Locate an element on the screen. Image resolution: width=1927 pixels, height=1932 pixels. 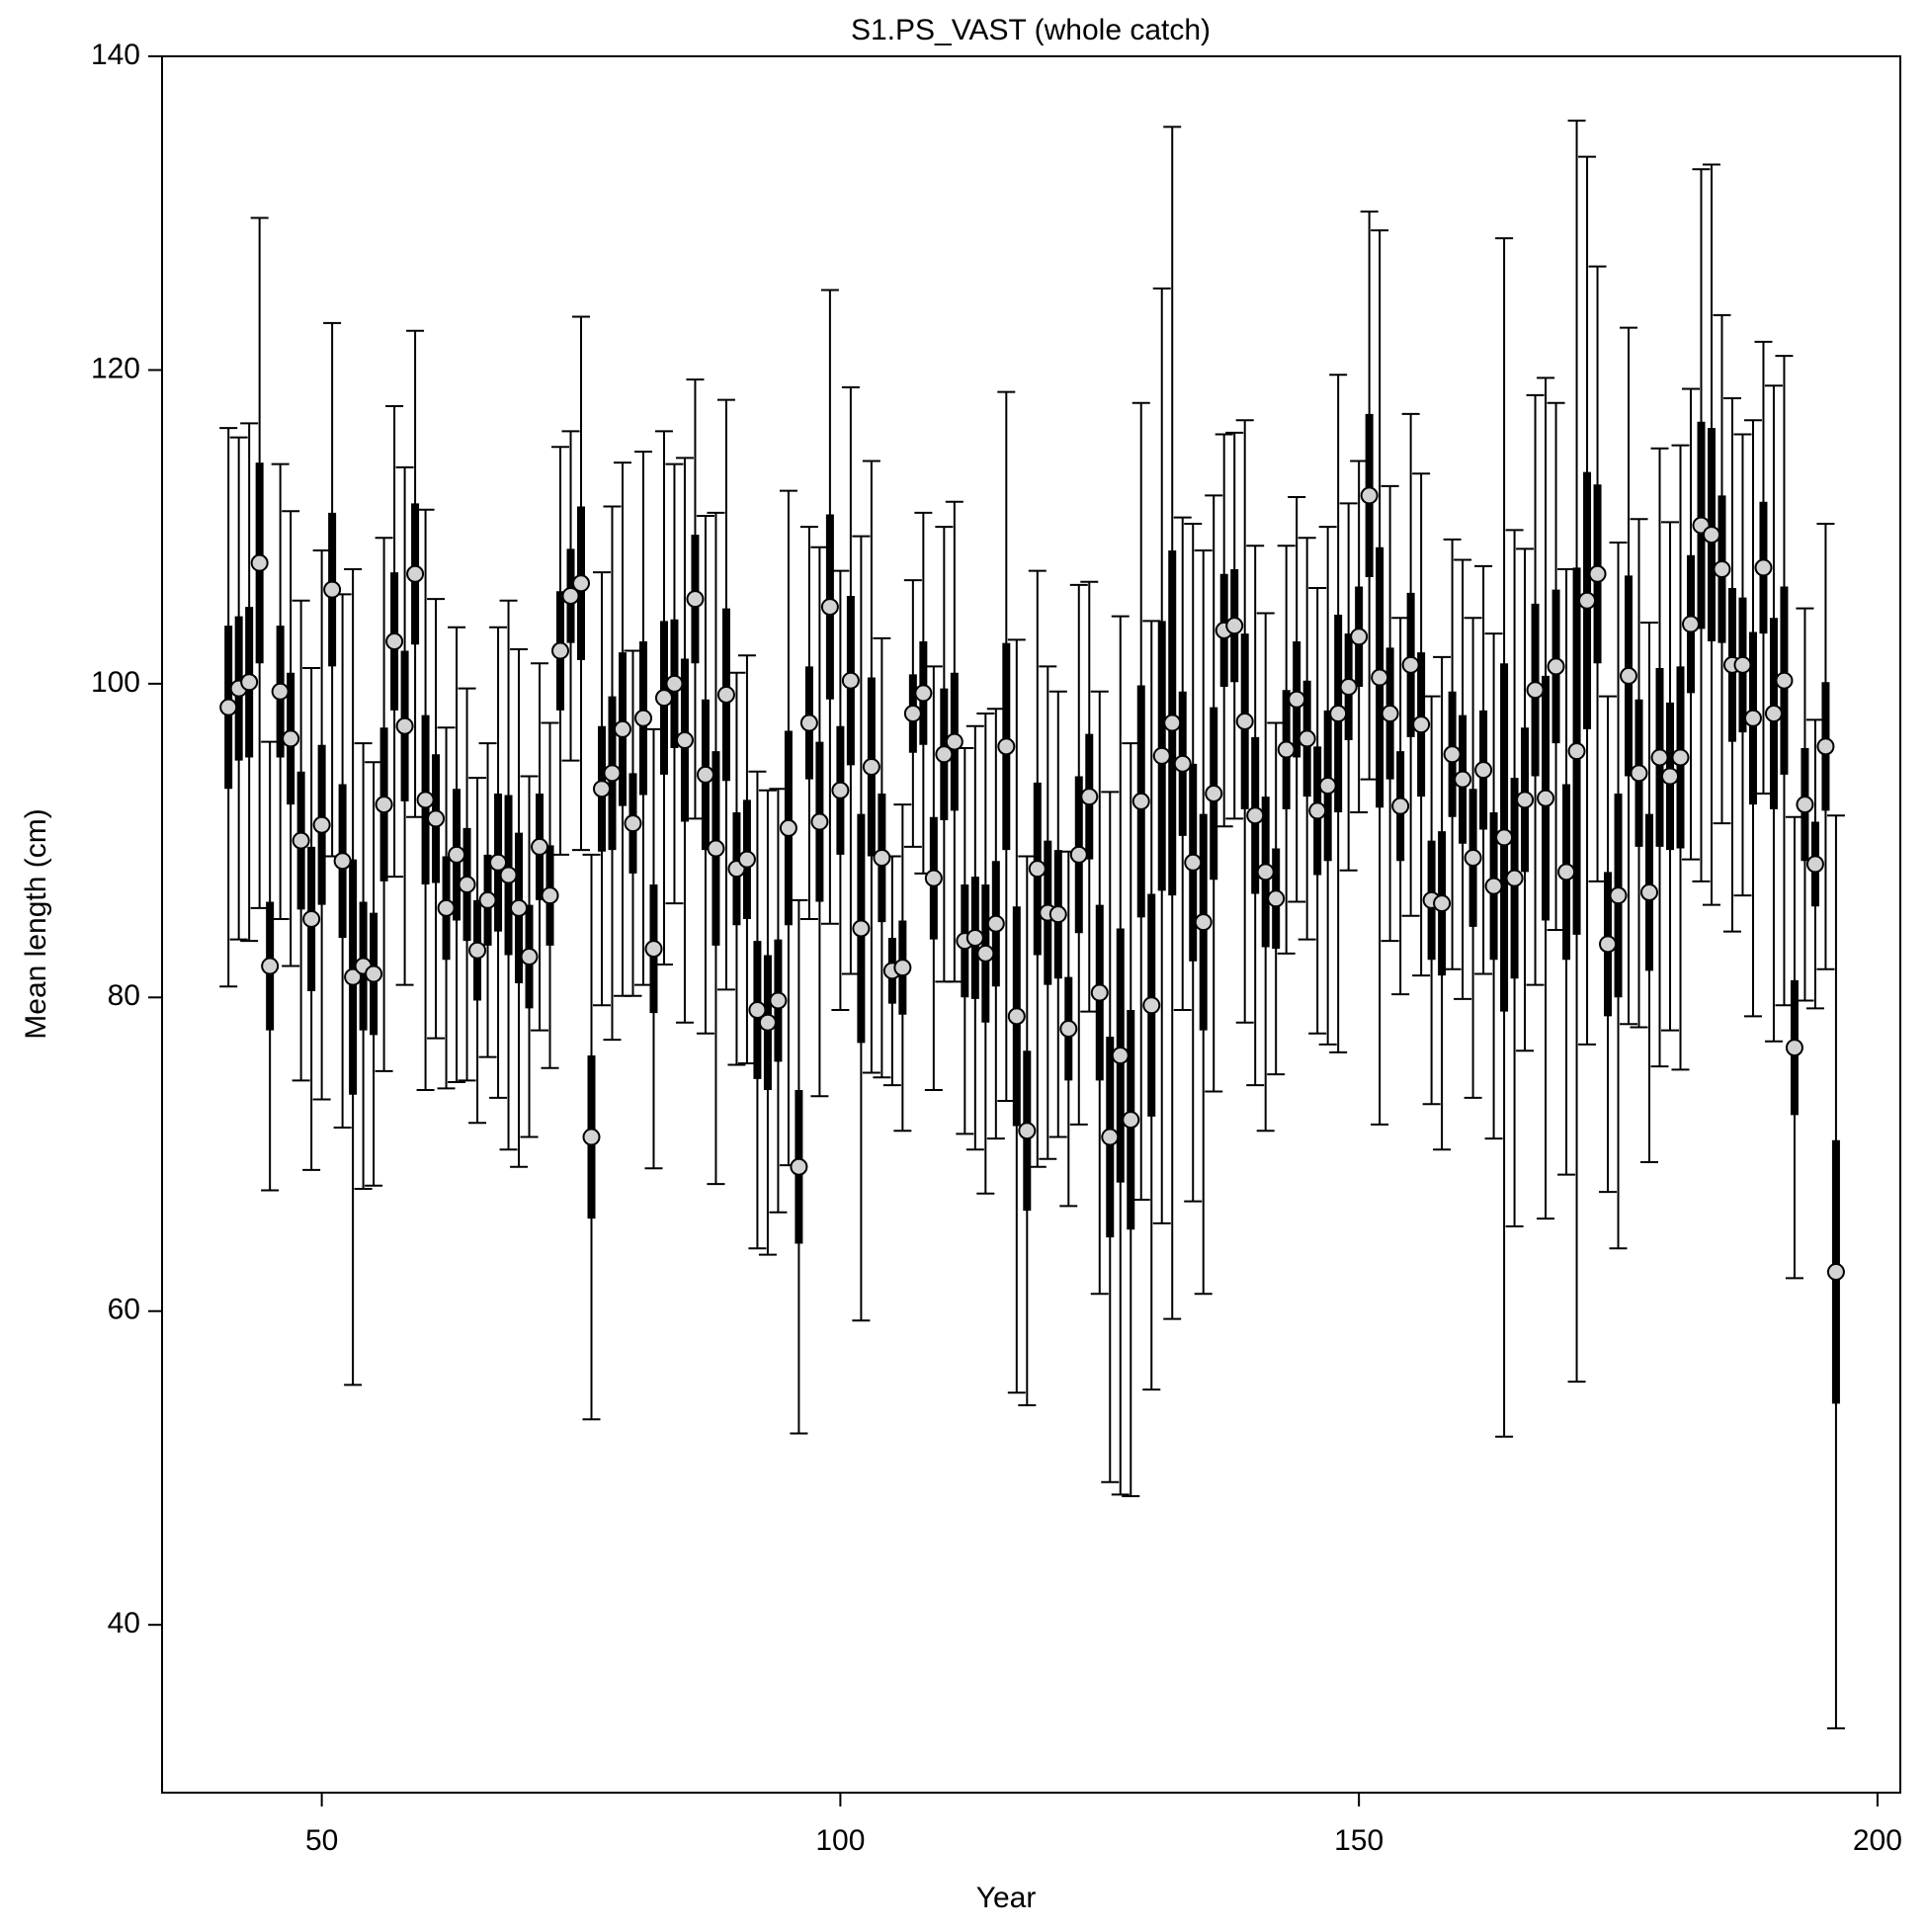
y-tick-label: 40 is located at coordinates (124, 1623).